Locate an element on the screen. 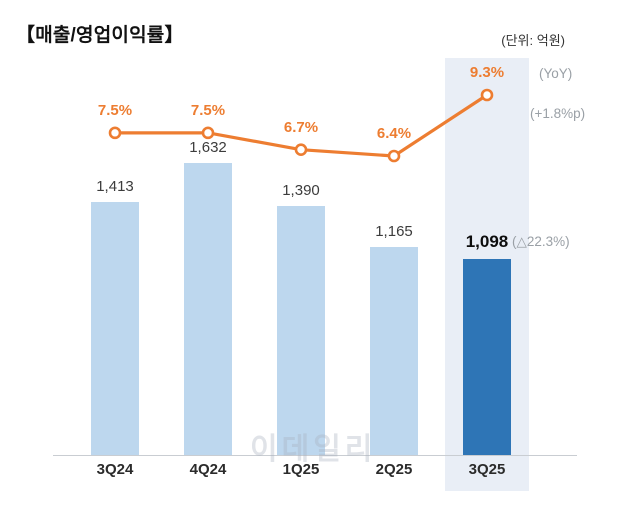 This screenshot has height=509, width=630. line-value-label-4Q24: 7.5% is located at coordinates (208, 110).